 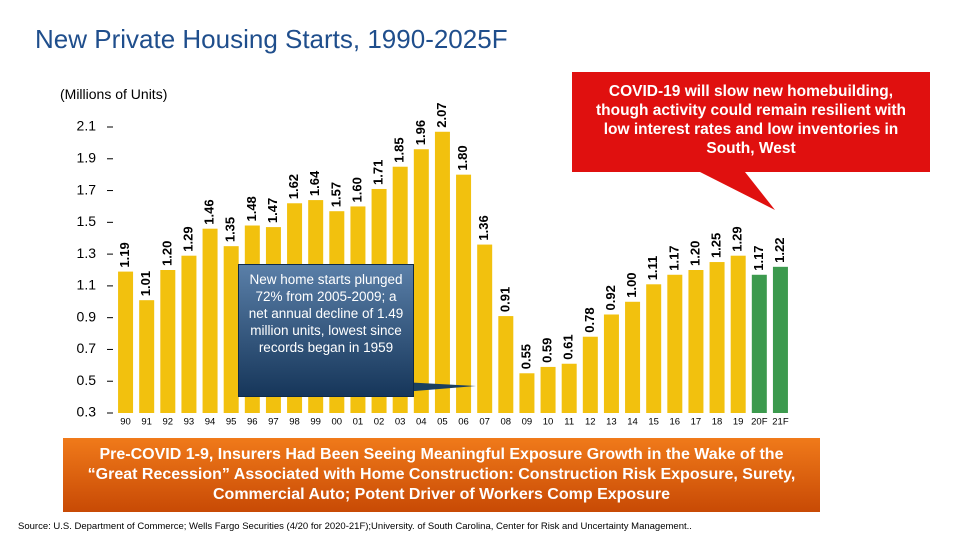 What do you see at coordinates (87, 221) in the screenshot?
I see `y-tick-label: 1.5` at bounding box center [87, 221].